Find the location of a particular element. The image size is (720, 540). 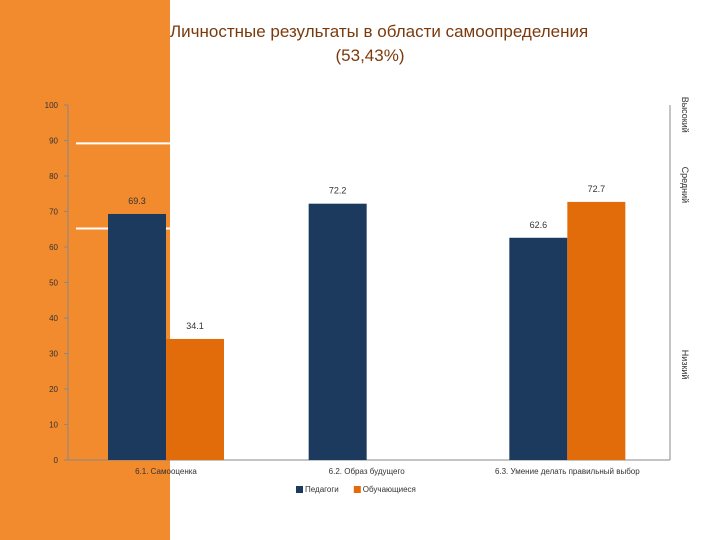

chart-legend: Педагоги Обучающиеся is located at coordinates (356, 489).